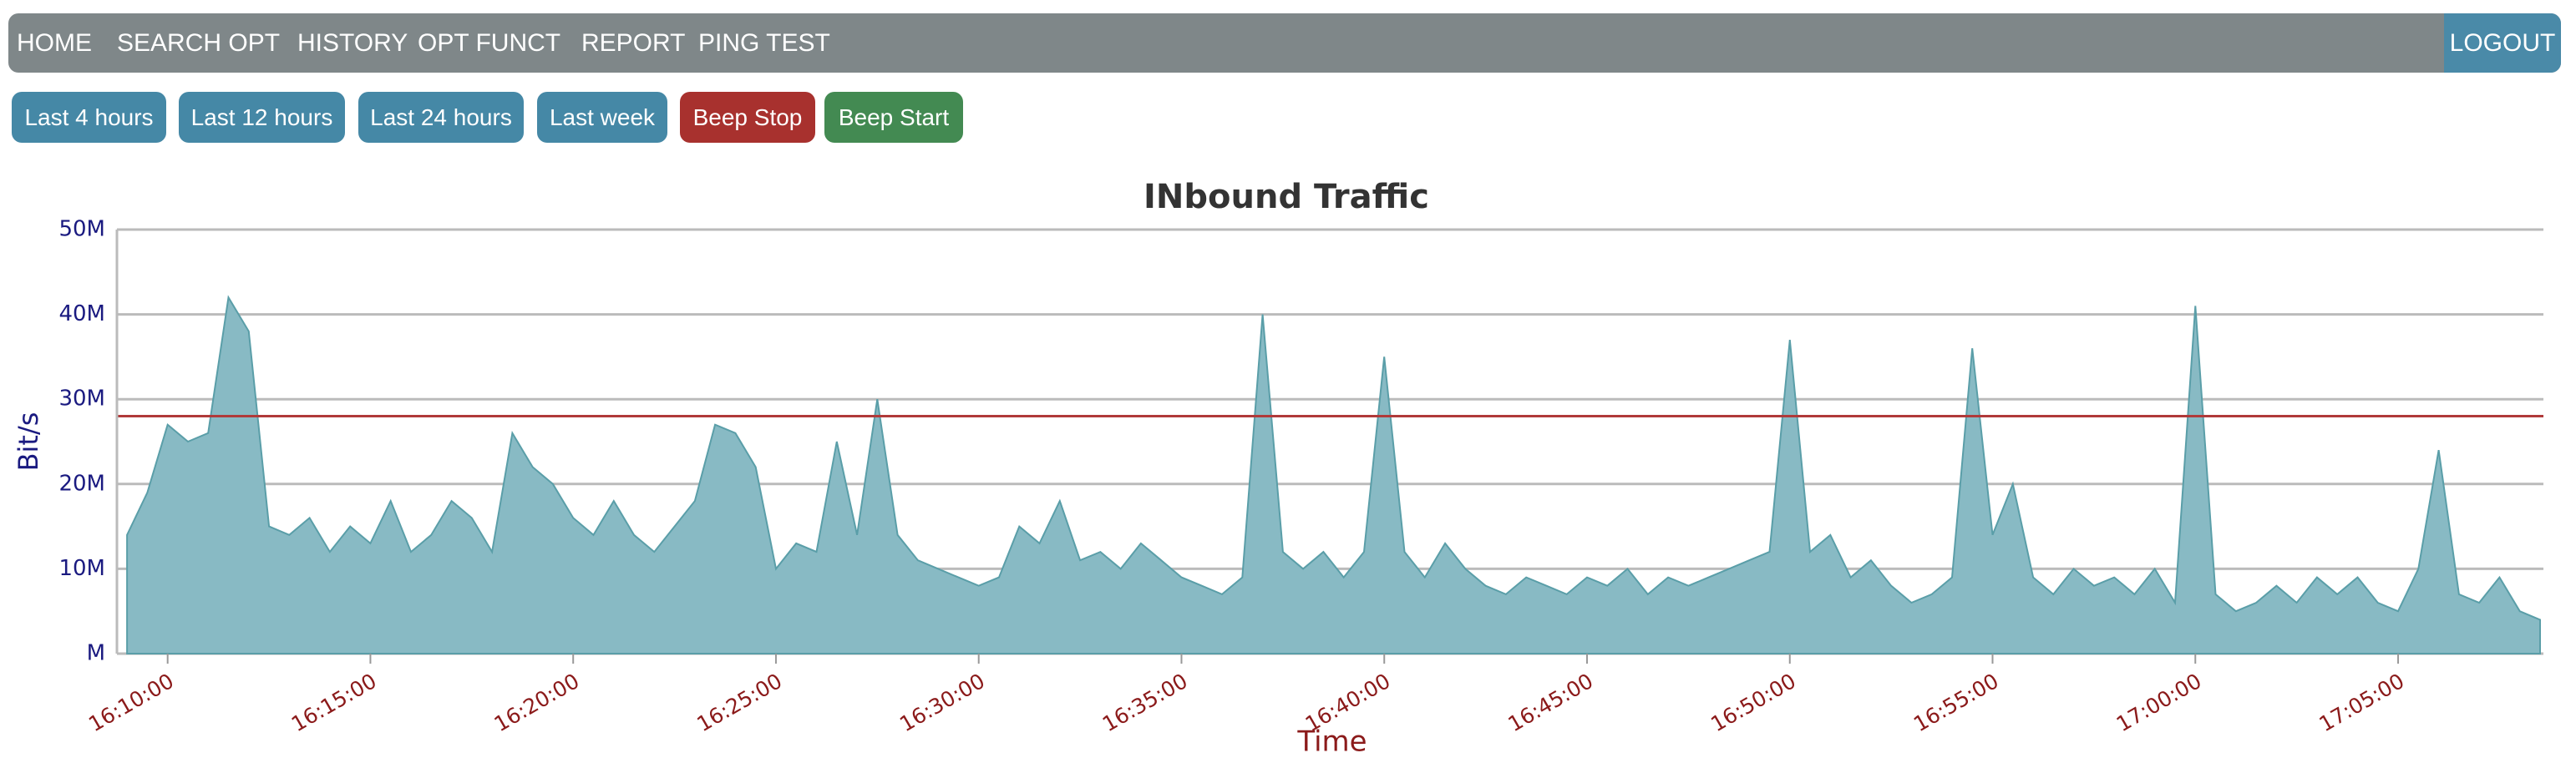  I want to click on y-tick-label: 10M, so click(81, 568).